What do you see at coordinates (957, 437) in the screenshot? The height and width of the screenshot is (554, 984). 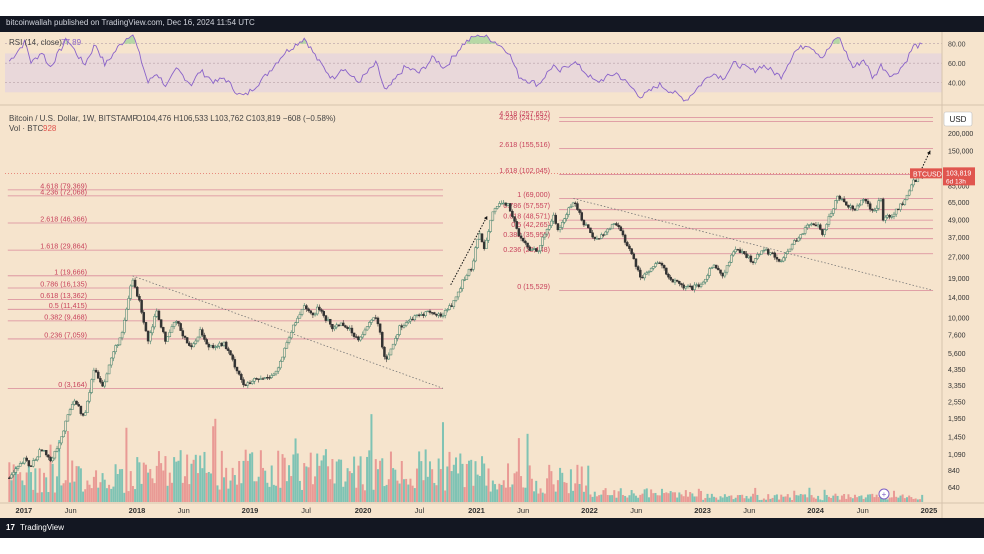 I see `price-tick-label: 1,450` at bounding box center [957, 437].